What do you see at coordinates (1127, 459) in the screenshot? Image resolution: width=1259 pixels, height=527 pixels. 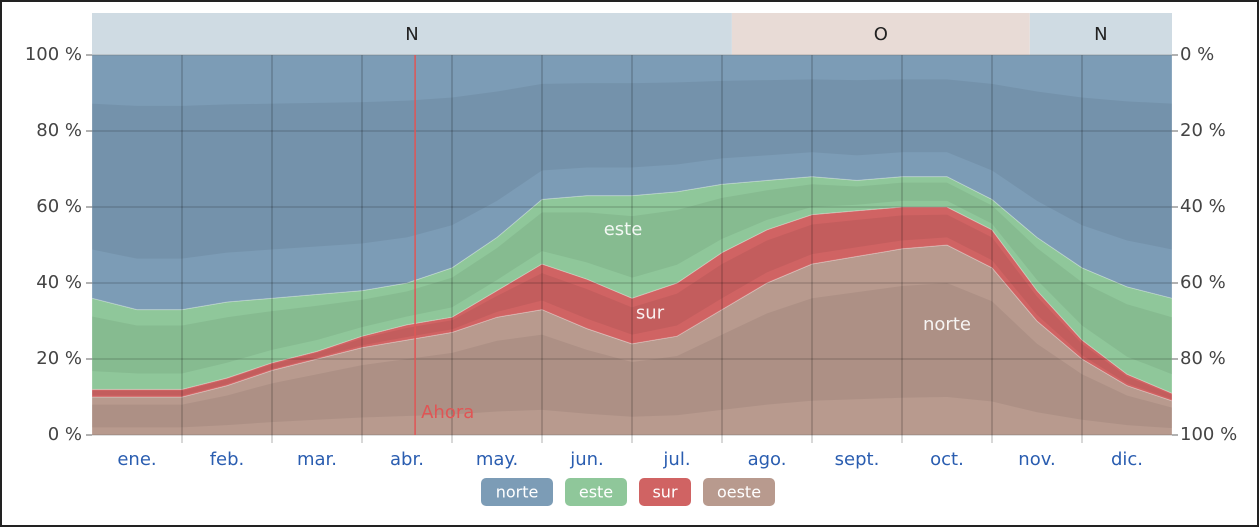 I see `month-label: dic.` at bounding box center [1127, 459].